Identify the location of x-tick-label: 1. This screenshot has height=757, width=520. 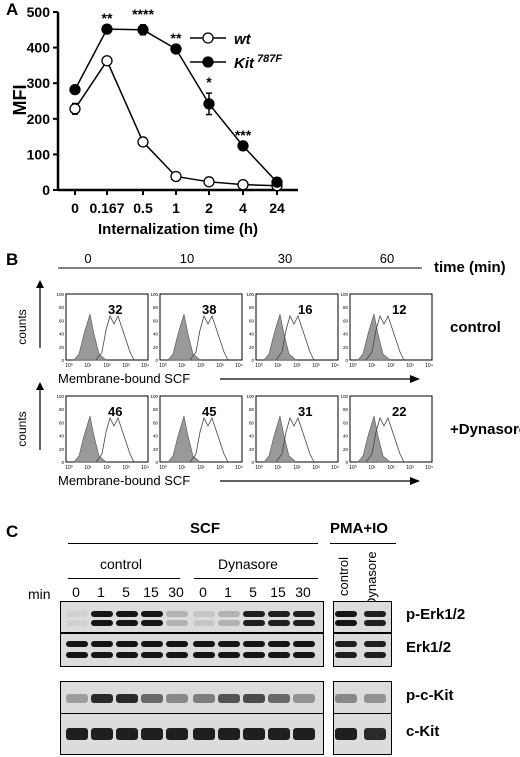
(176, 208).